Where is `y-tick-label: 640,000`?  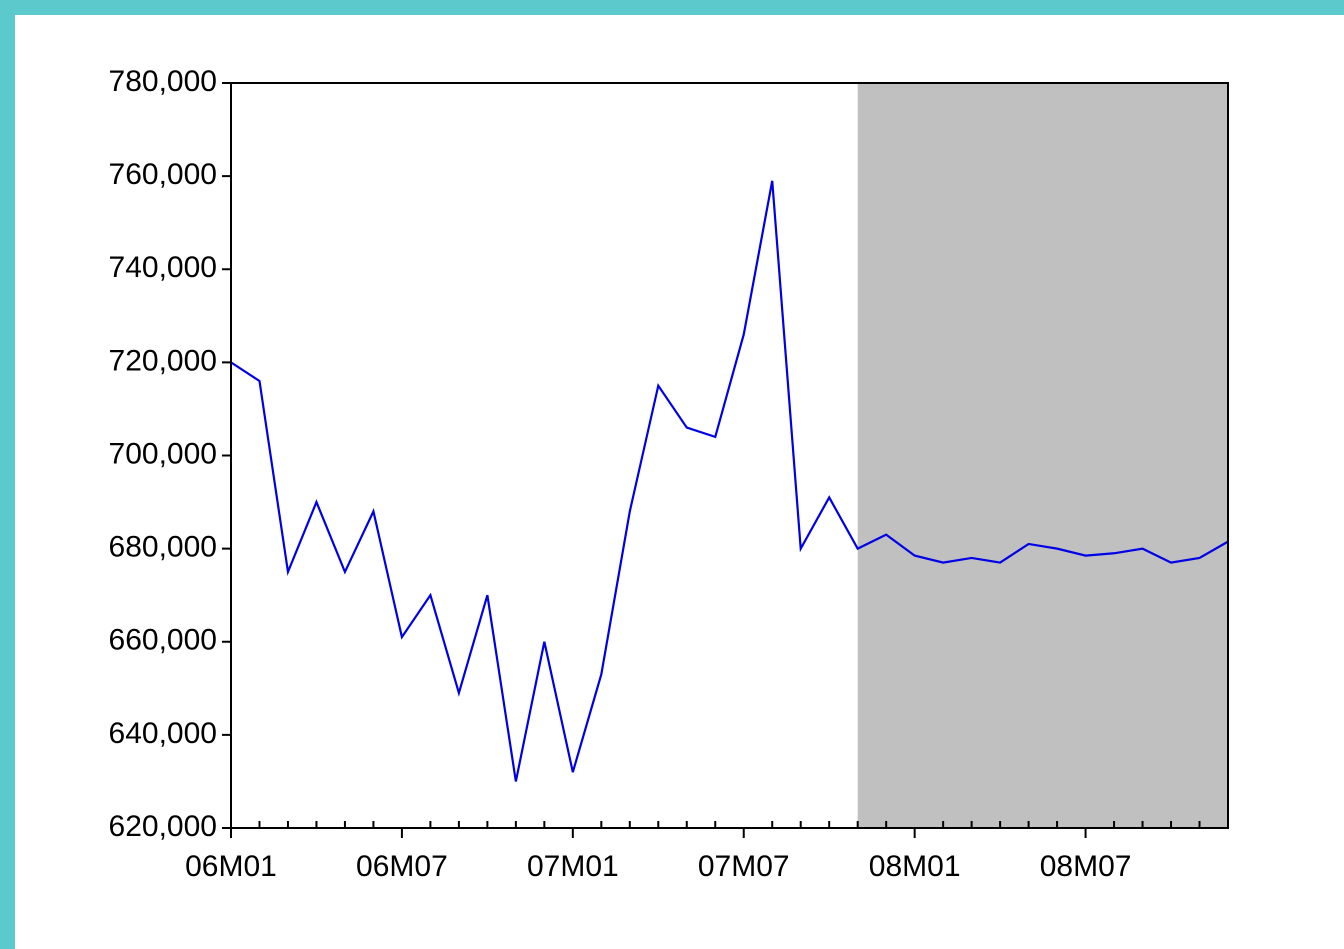 y-tick-label: 640,000 is located at coordinates (163, 733).